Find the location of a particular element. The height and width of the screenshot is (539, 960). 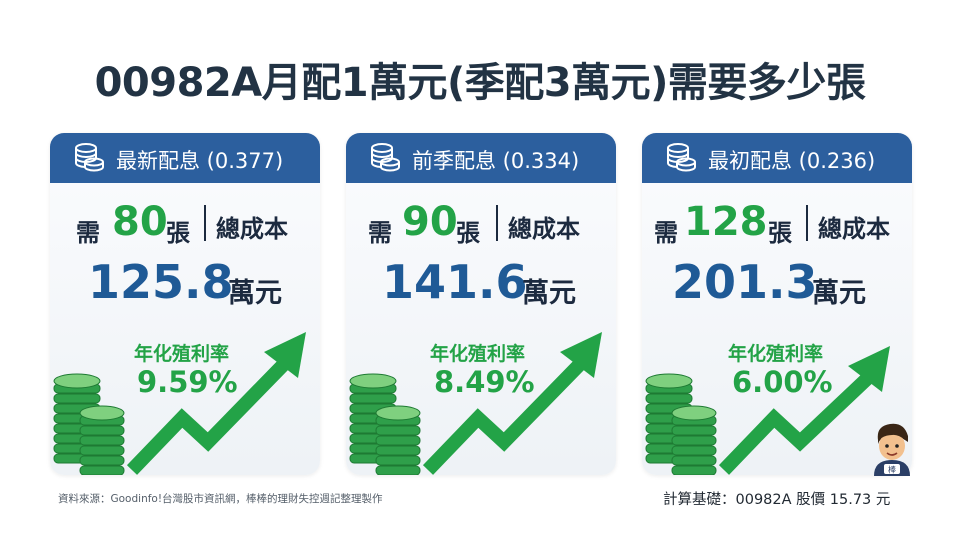

annual-yield-value: 6.00% is located at coordinates (782, 382).